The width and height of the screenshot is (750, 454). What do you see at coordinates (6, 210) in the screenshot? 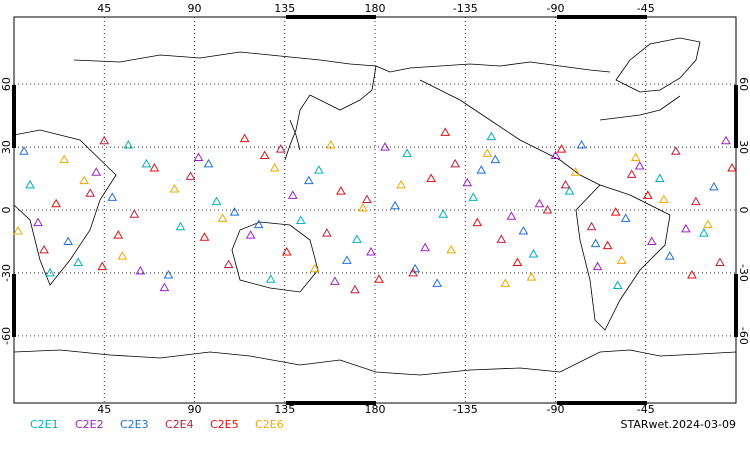
I see `y-tick-label: 0` at bounding box center [6, 210].